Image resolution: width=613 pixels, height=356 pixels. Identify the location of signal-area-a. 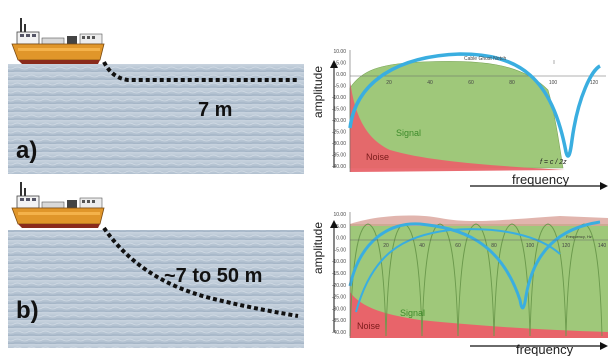
(456, 115).